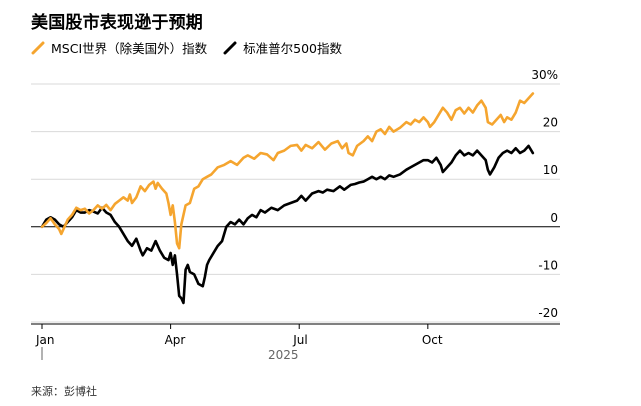 Image resolution: width=641 pixels, height=406 pixels. What do you see at coordinates (550, 123) in the screenshot?
I see `y-tick-label: 20` at bounding box center [550, 123].